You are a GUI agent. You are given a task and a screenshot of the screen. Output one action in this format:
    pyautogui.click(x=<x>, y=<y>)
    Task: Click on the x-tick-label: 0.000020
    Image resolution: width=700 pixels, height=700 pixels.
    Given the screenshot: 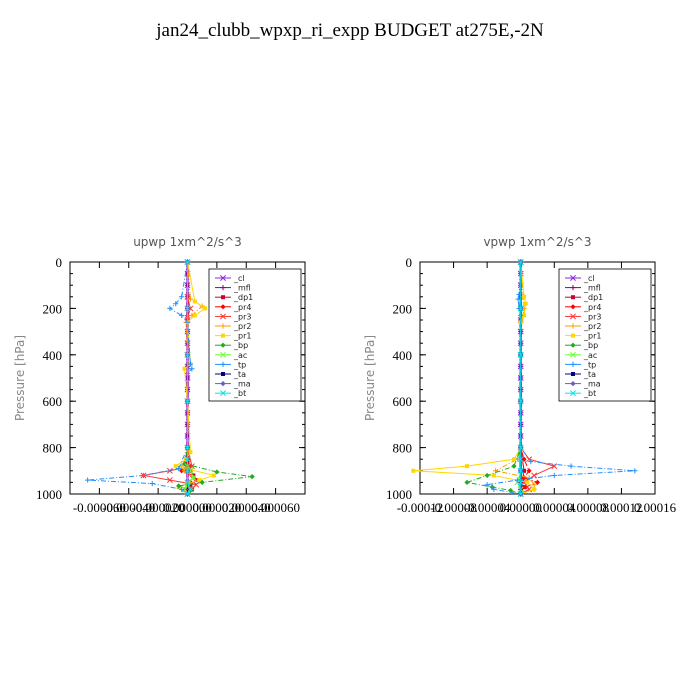 What is the action you would take?
    pyautogui.click(x=217, y=507)
    